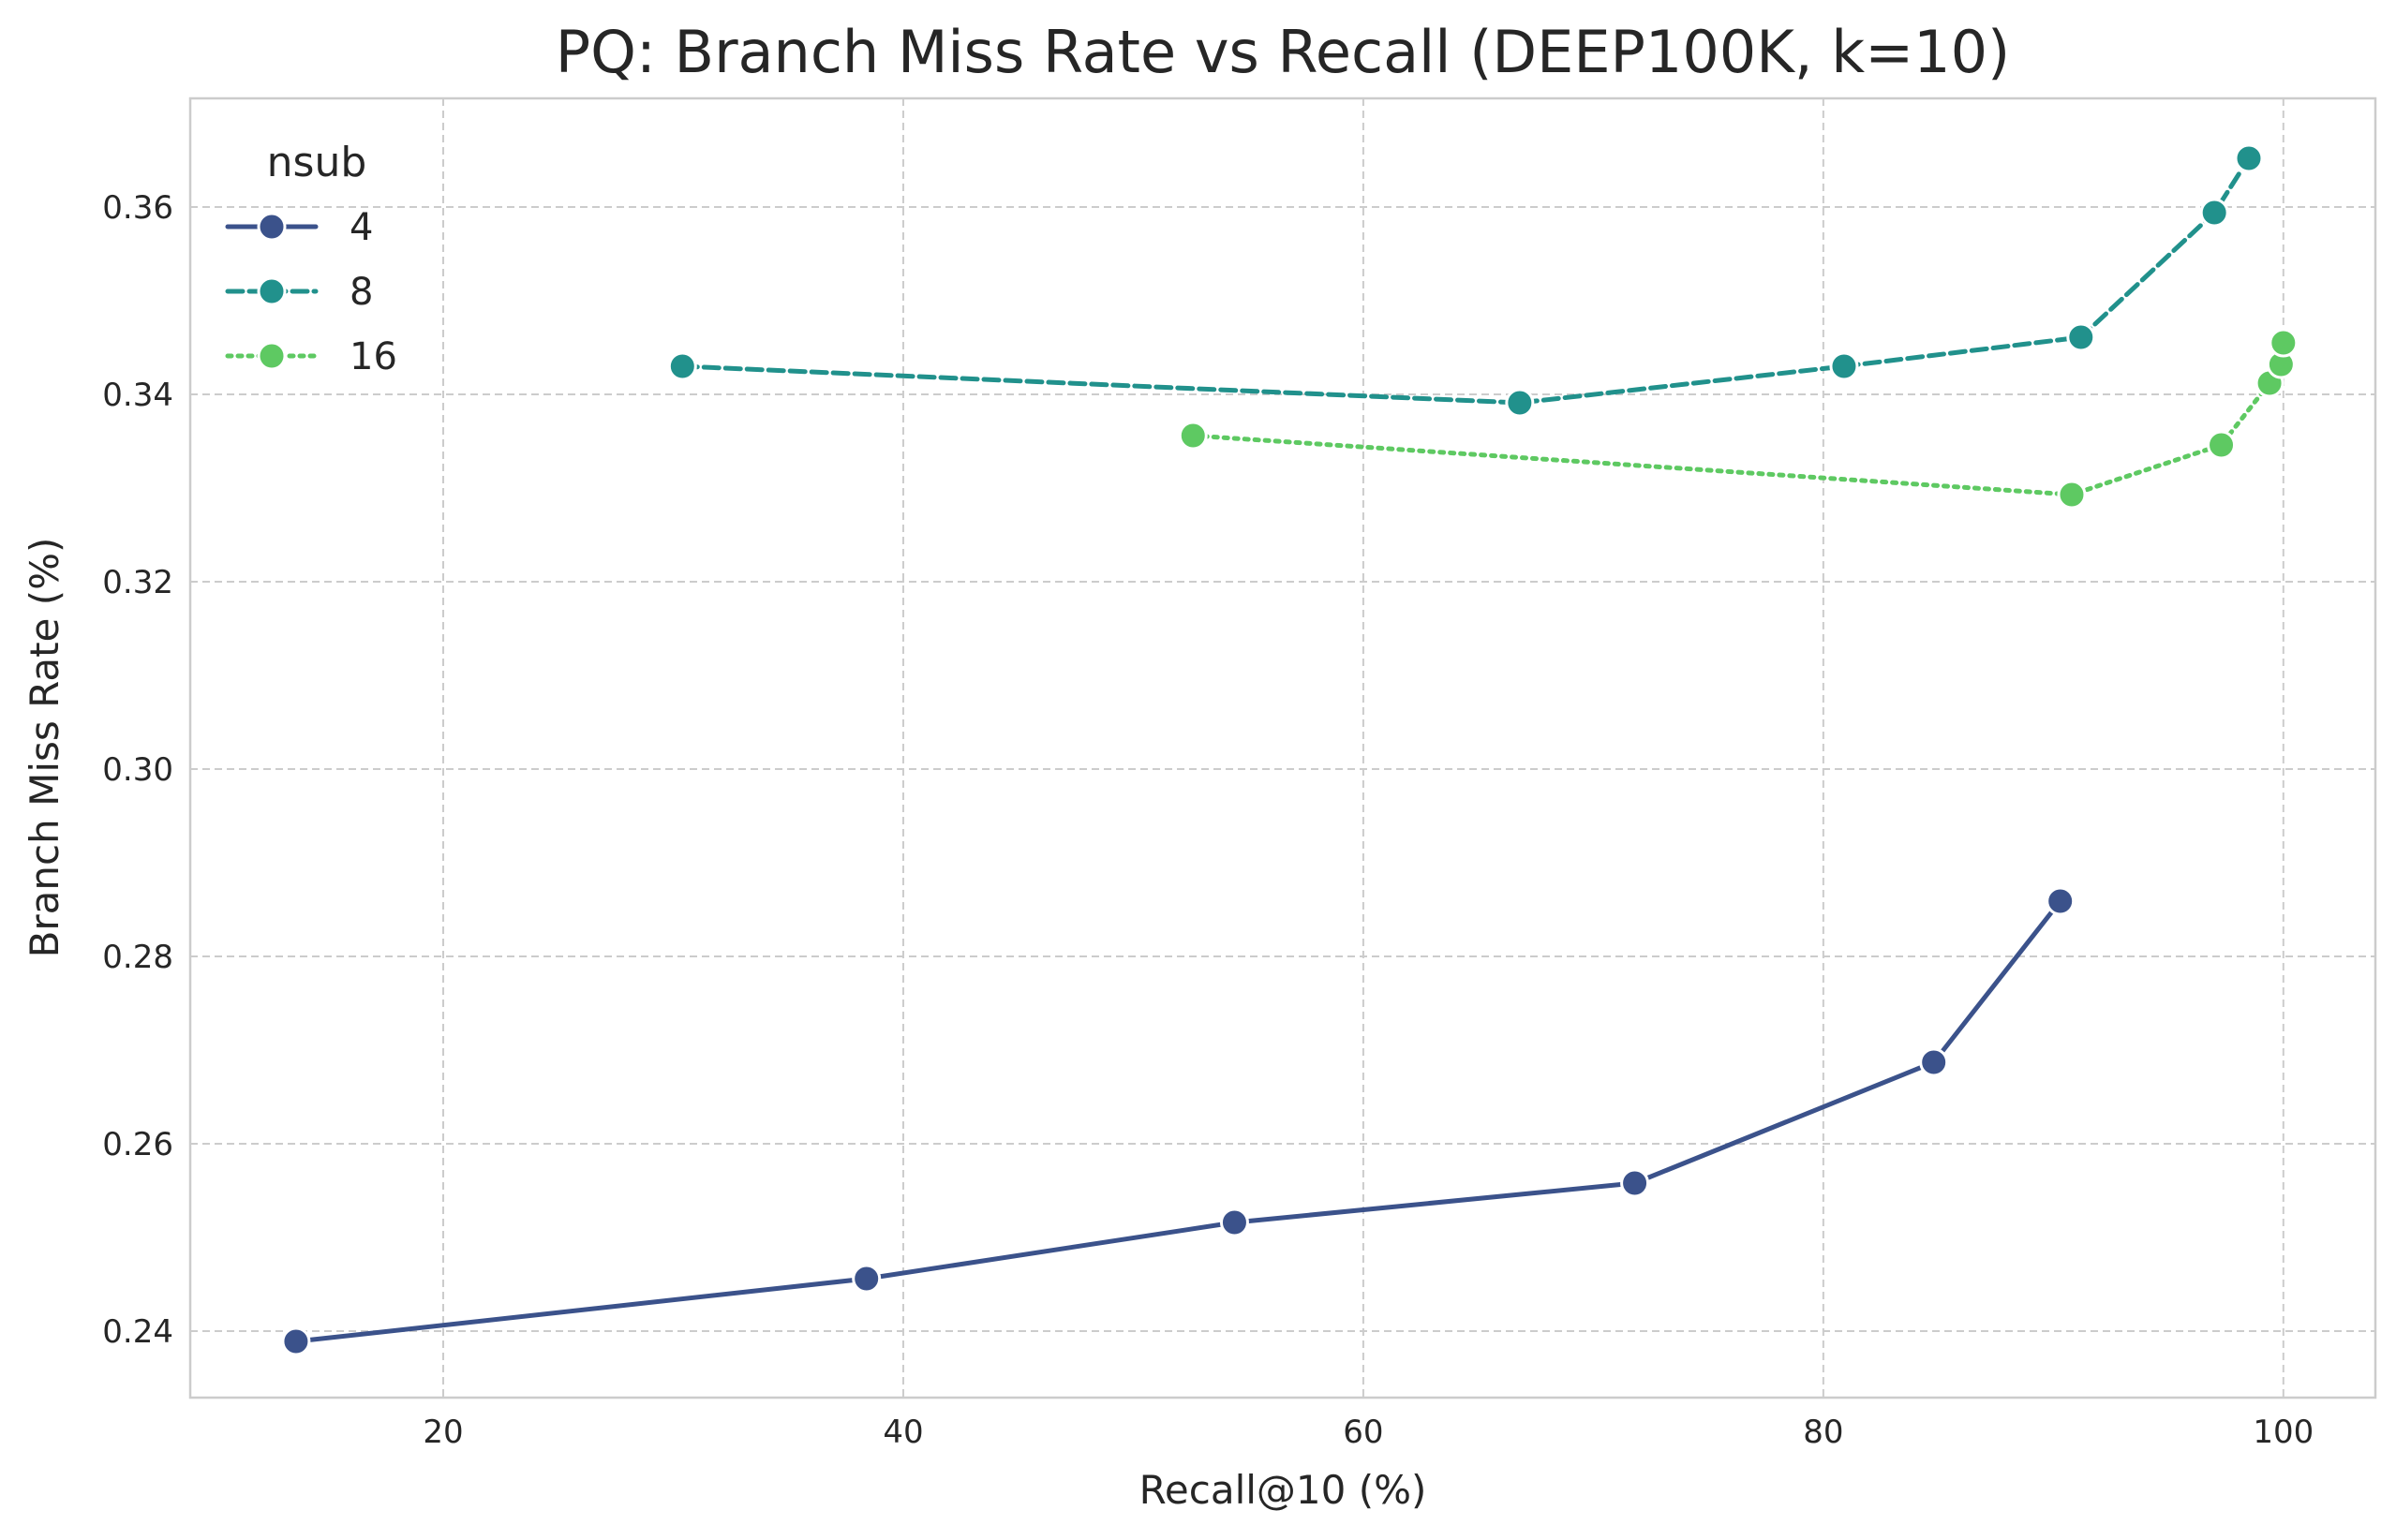  Describe the element at coordinates (317, 162) in the screenshot. I see `legend-title: nsub` at that location.